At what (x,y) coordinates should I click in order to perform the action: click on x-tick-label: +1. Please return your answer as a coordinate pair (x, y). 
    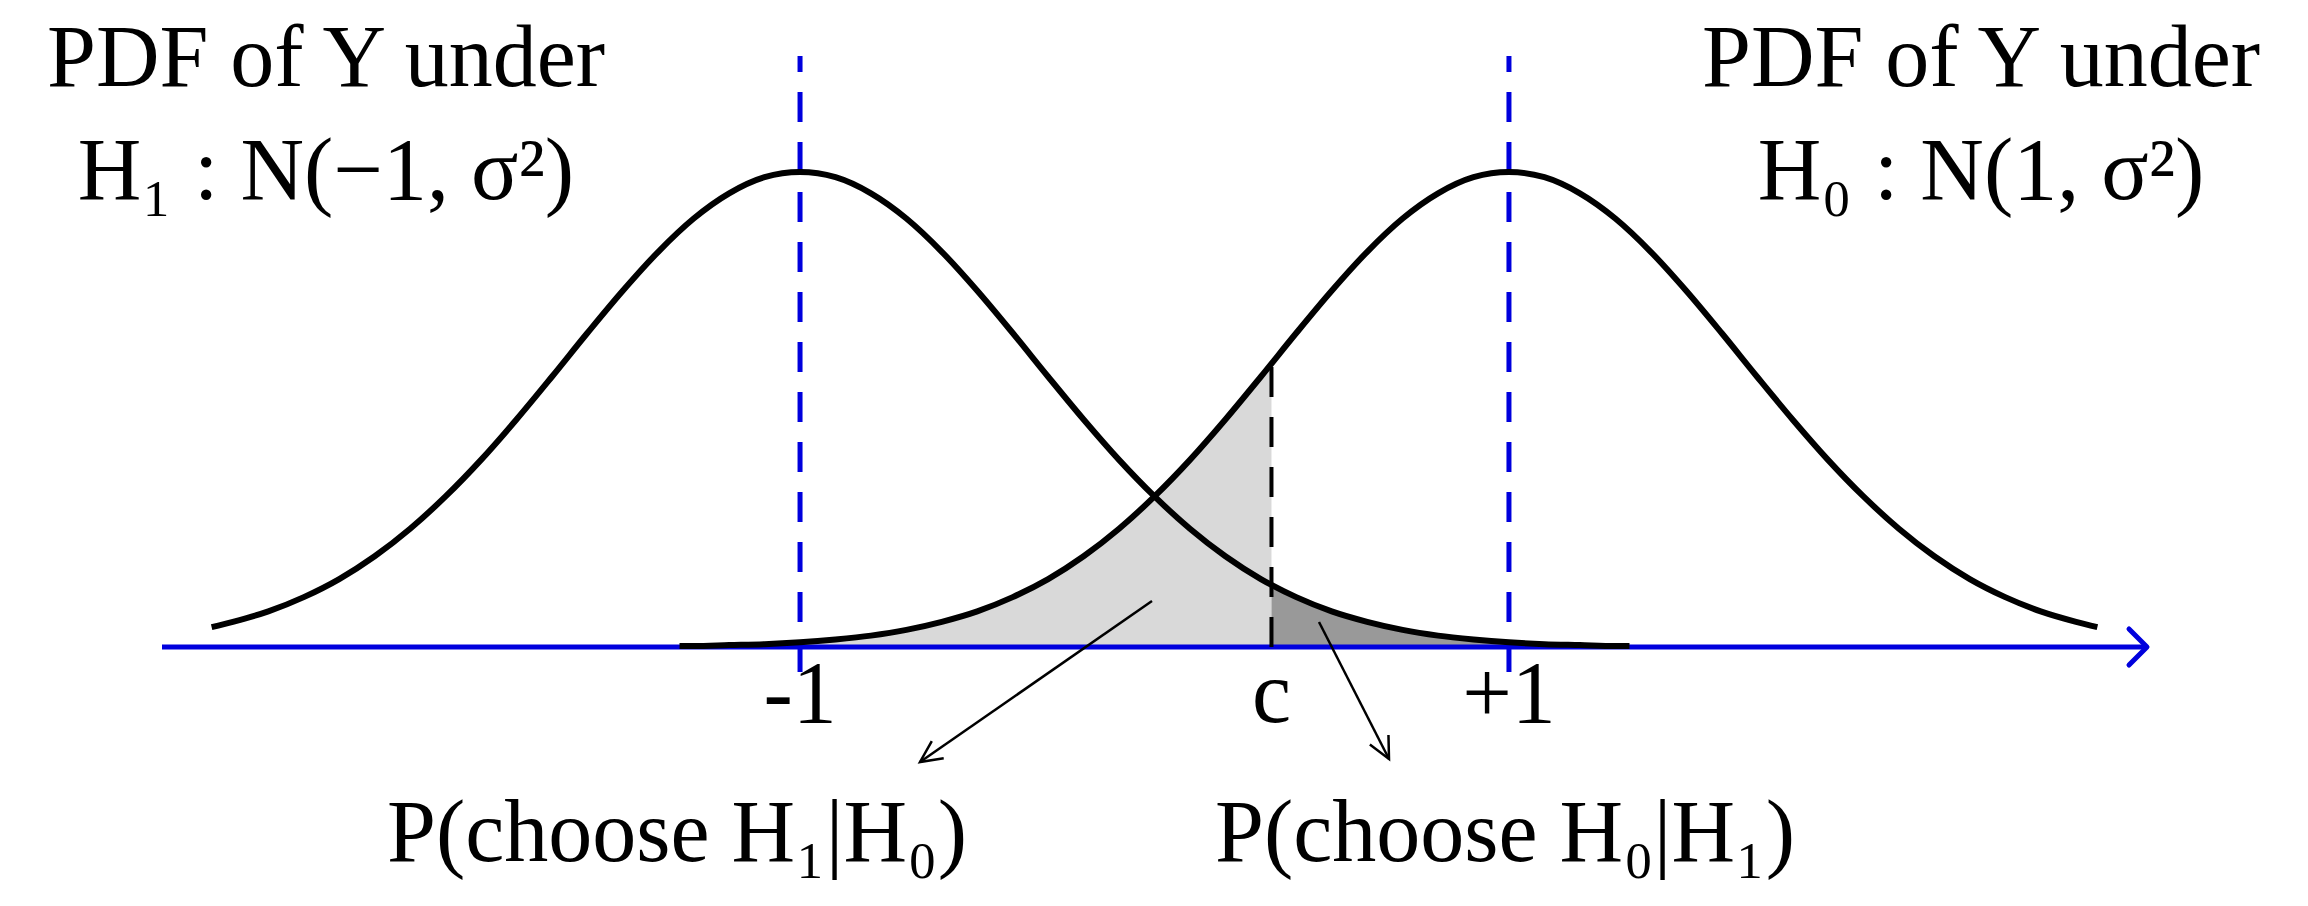
    Looking at the image, I should click on (1509, 692).